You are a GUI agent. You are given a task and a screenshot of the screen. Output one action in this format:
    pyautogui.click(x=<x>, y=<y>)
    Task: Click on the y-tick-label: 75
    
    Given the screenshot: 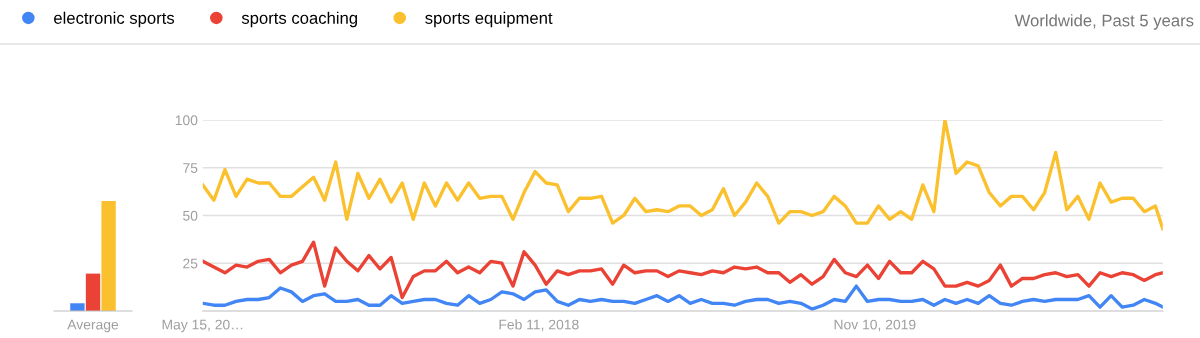 What is the action you would take?
    pyautogui.click(x=190, y=168)
    